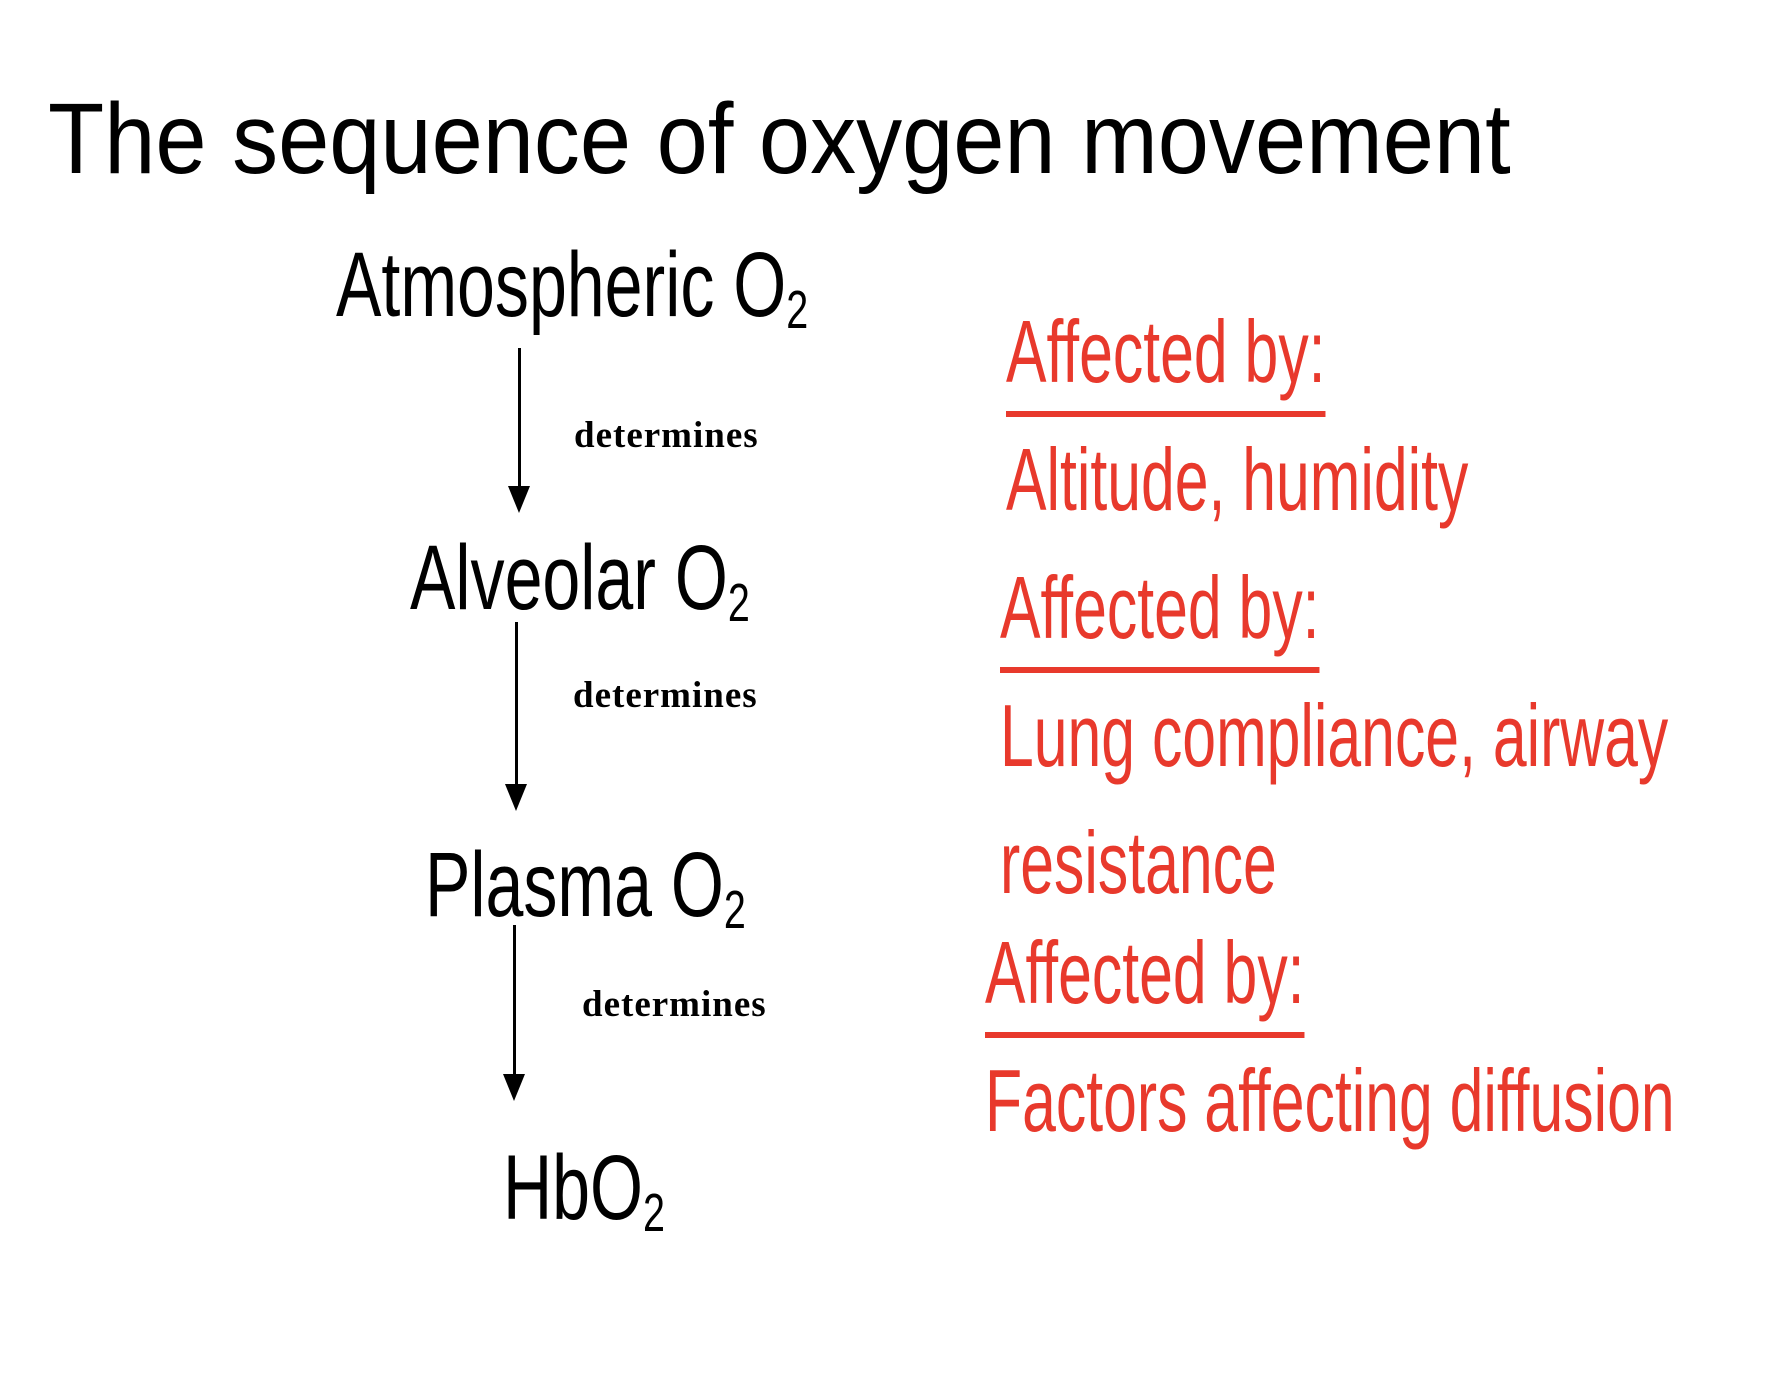  I want to click on flow-node-label: Plasma O, so click(574, 885).